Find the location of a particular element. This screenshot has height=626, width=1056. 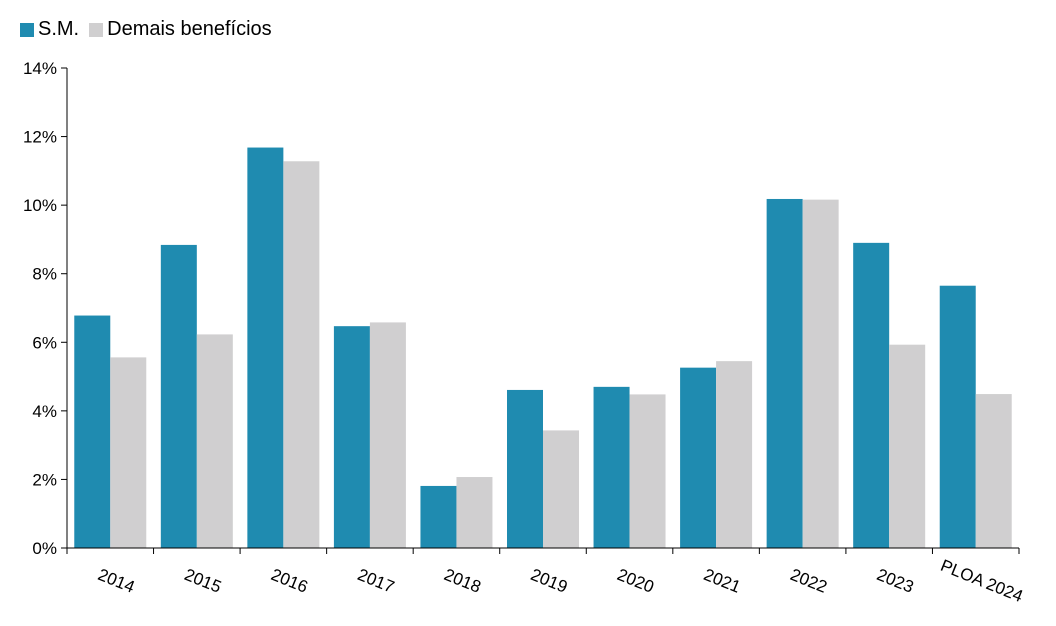

legend-swatch-demais is located at coordinates (96, 29).